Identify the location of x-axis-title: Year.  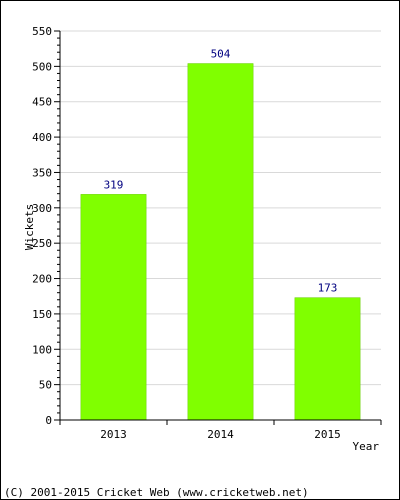
(366, 446).